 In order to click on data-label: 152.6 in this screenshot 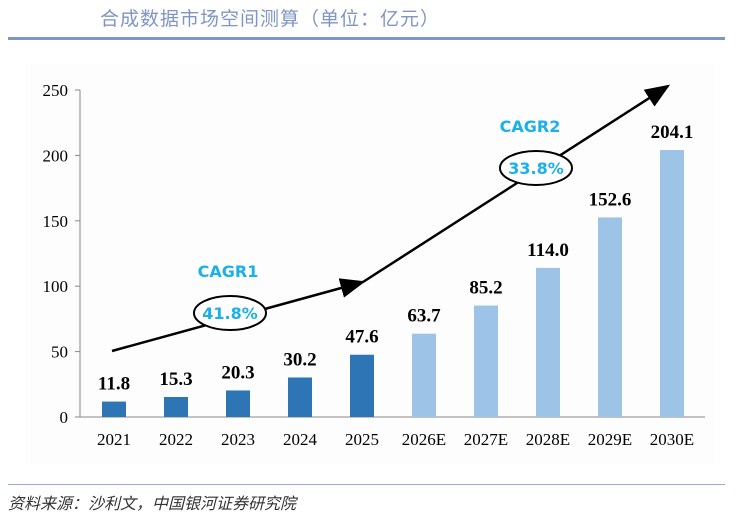, I will do `click(610, 199)`.